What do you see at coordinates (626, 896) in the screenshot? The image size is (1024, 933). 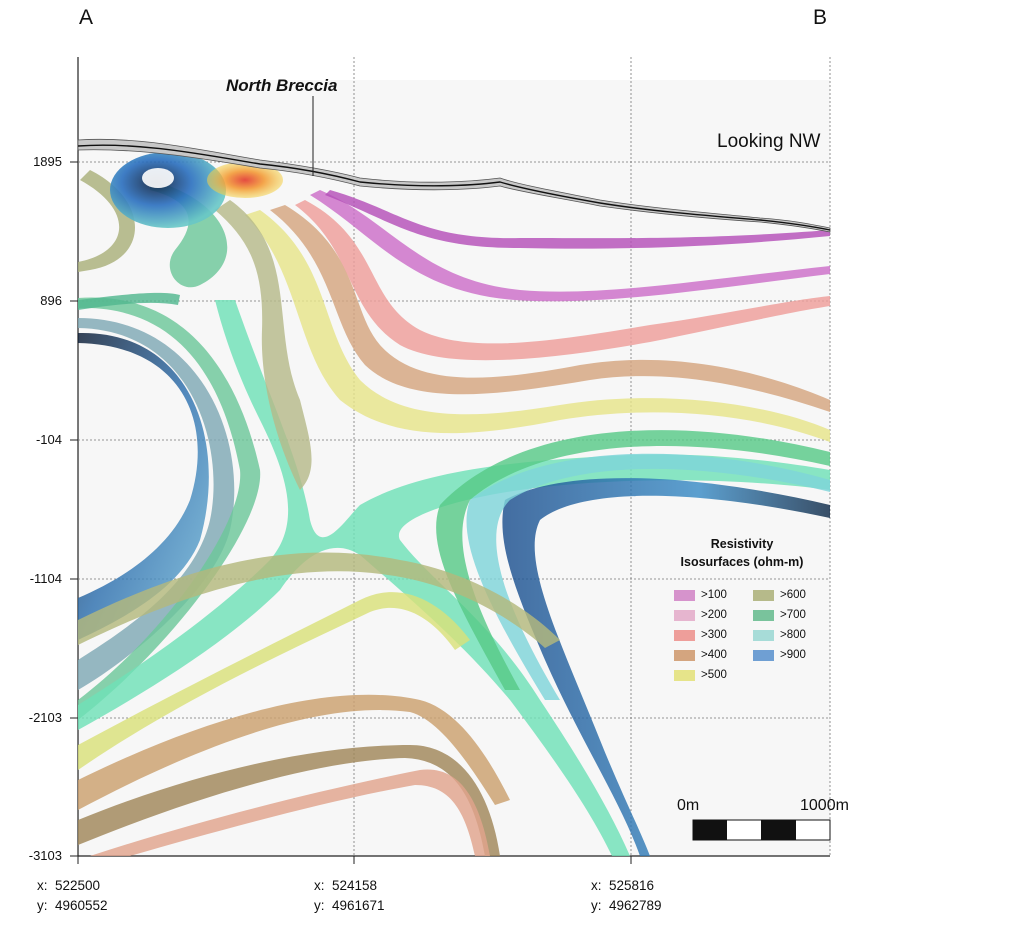 I see `x-coordinate-label: x: 525816 y: 4962789` at bounding box center [626, 896].